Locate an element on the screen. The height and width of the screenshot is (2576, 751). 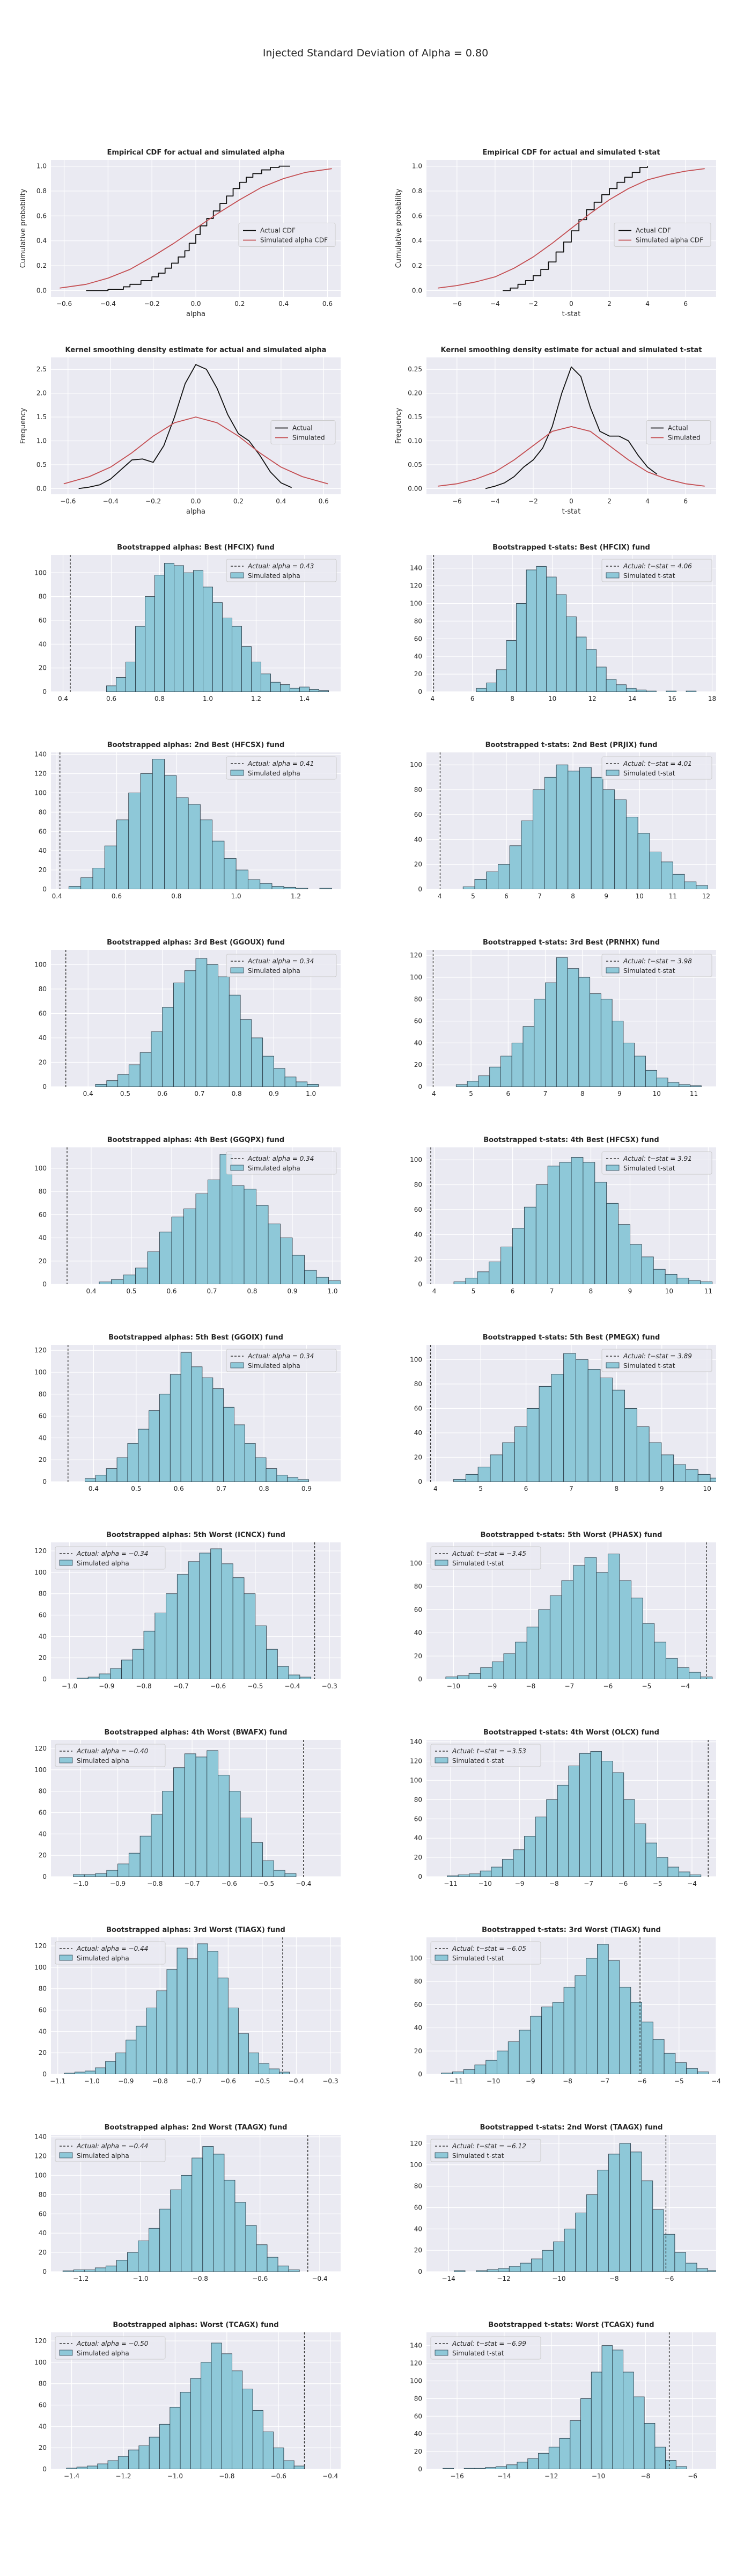
y-tick-label: 120 is located at coordinates (416, 1761).